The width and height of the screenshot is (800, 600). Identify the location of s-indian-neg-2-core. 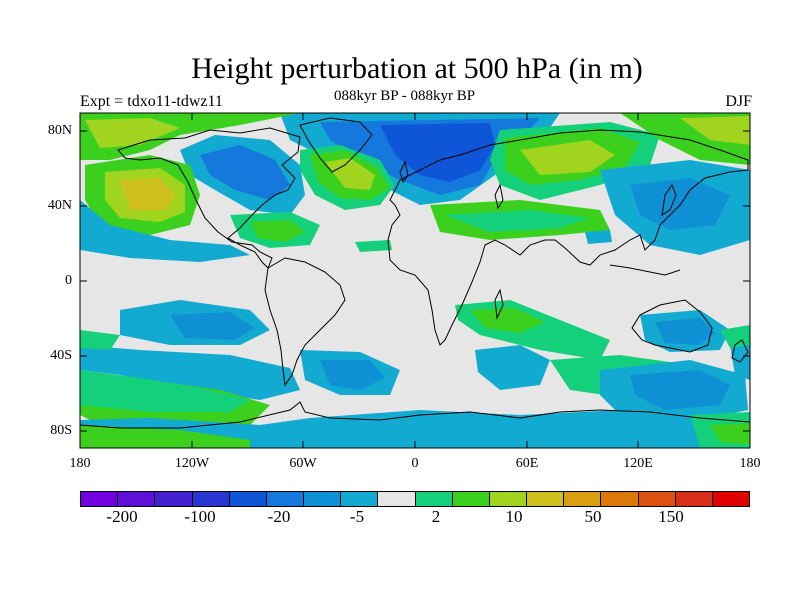
(680, 390).